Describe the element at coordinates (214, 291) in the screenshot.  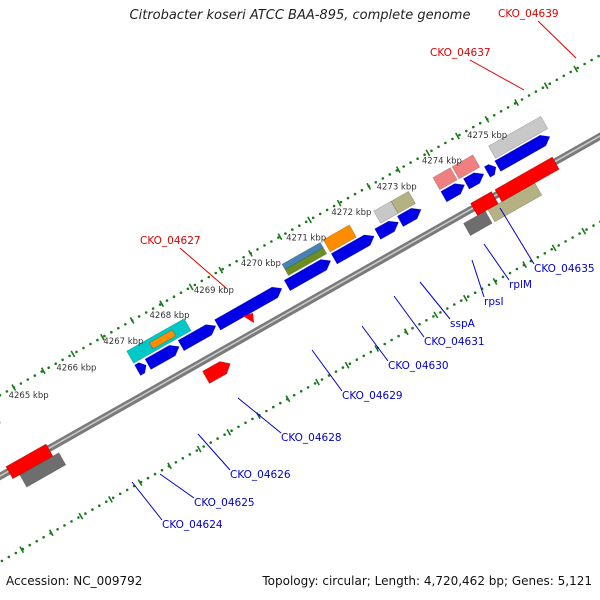
I see `ruler-tick-label: 4269 kbp` at that location.